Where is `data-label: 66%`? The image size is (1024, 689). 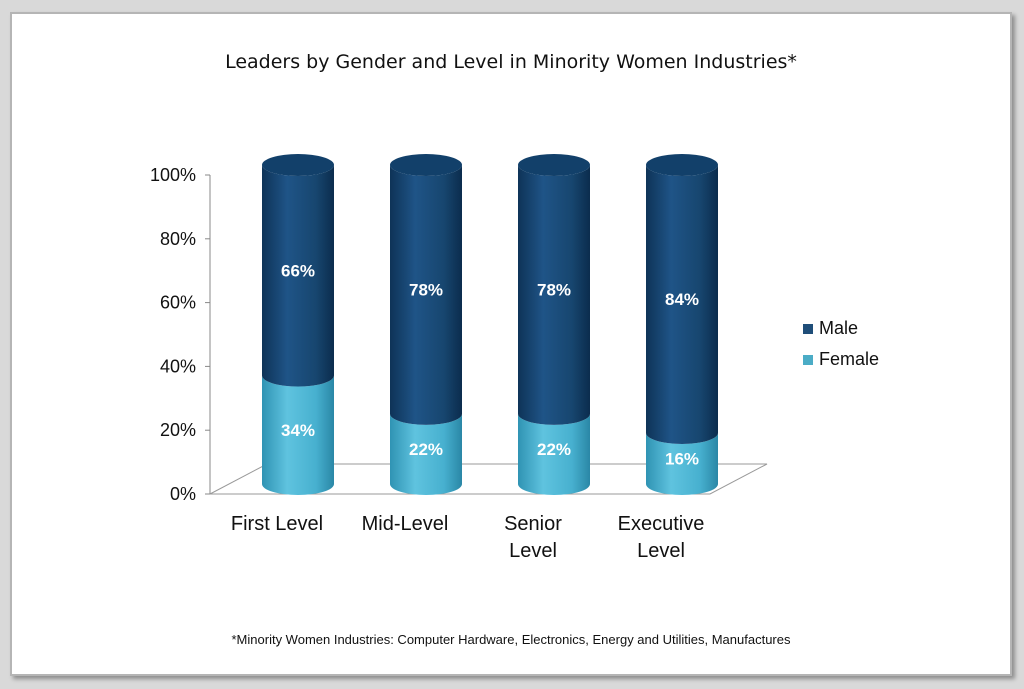 data-label: 66% is located at coordinates (298, 270).